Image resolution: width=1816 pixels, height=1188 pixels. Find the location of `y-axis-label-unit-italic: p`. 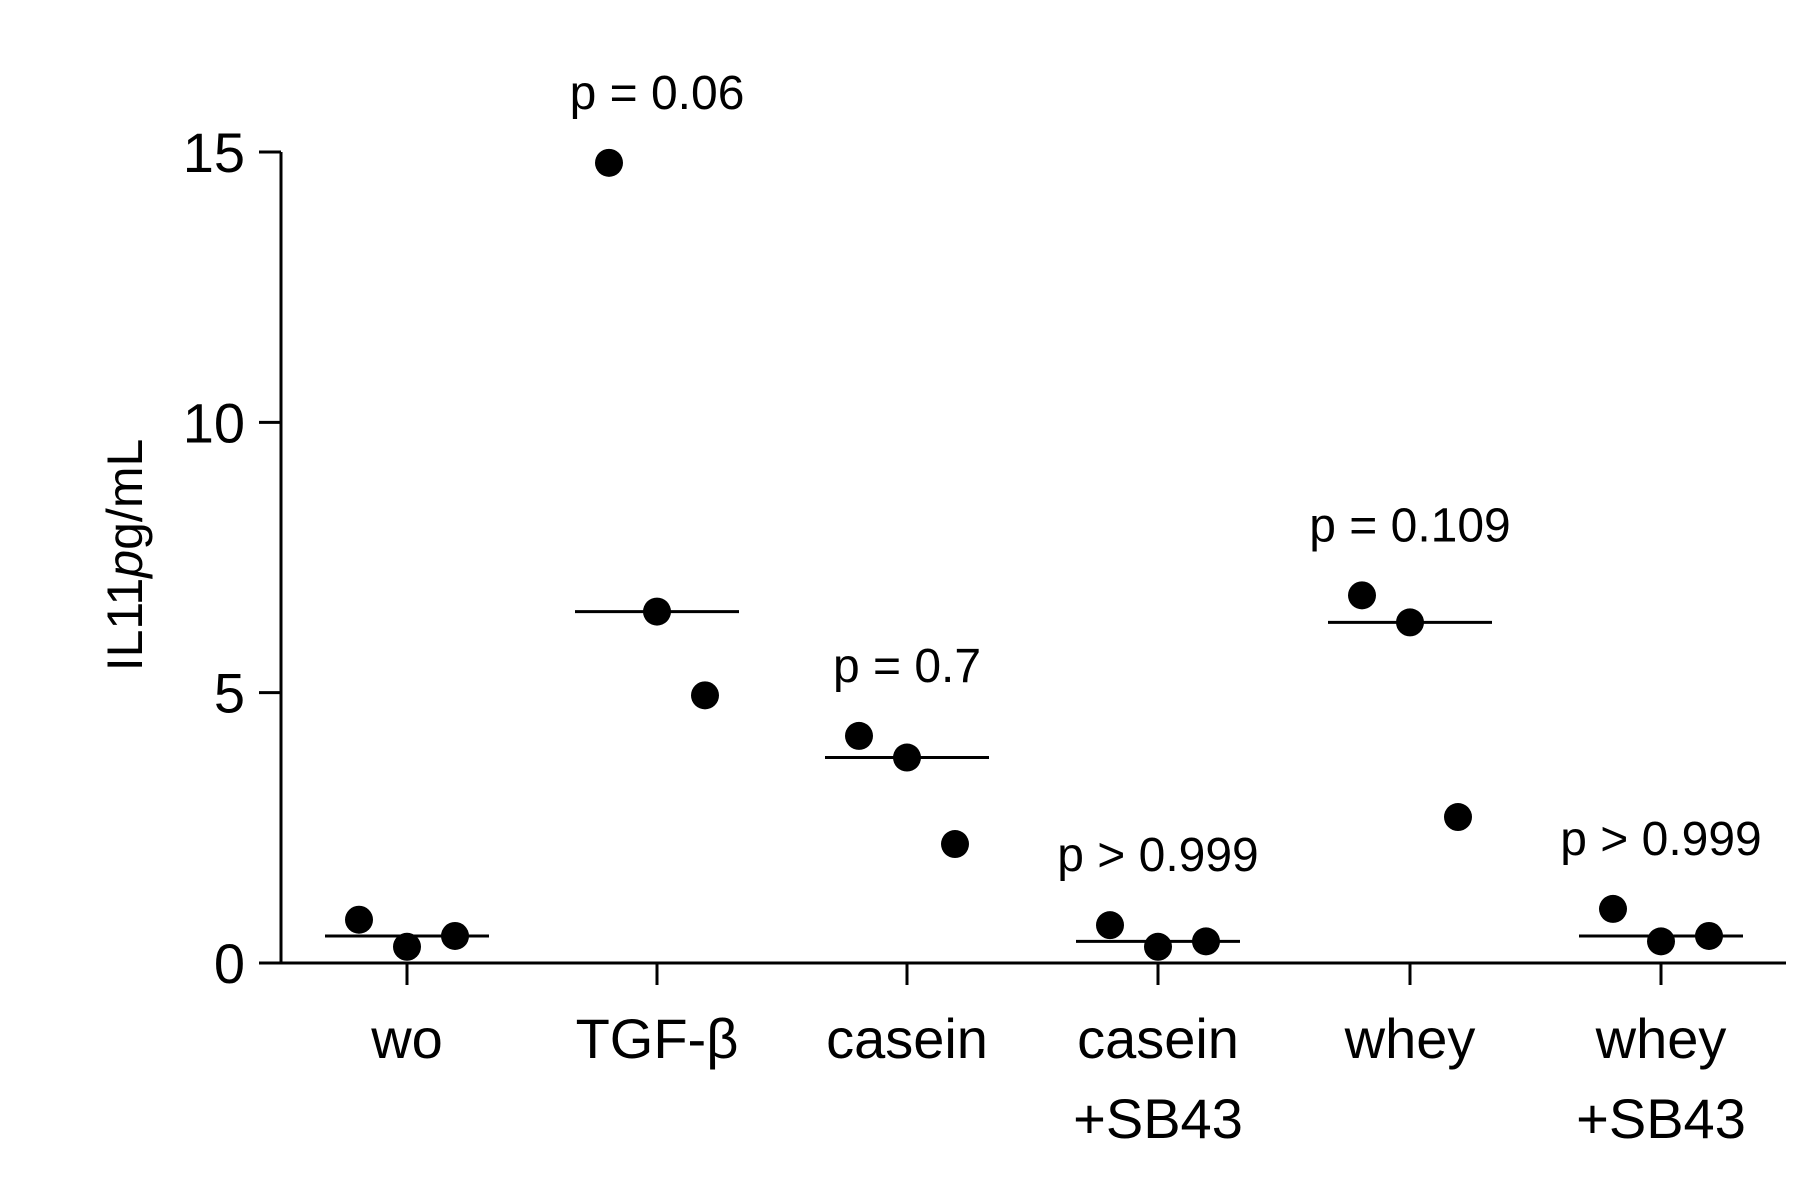

y-axis-label-unit-italic: p is located at coordinates (125, 565).